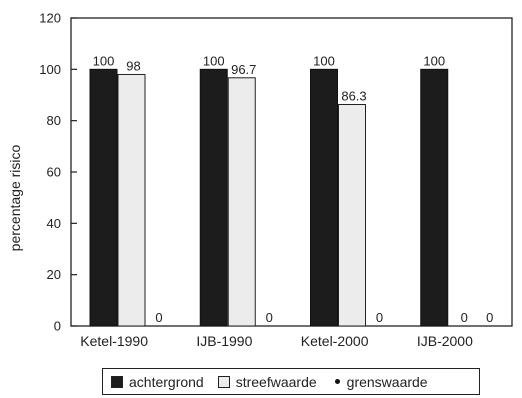 The height and width of the screenshot is (398, 522). Describe the element at coordinates (387, 381) in the screenshot. I see `legend-label-grenswaarde: grenswaarde` at that location.